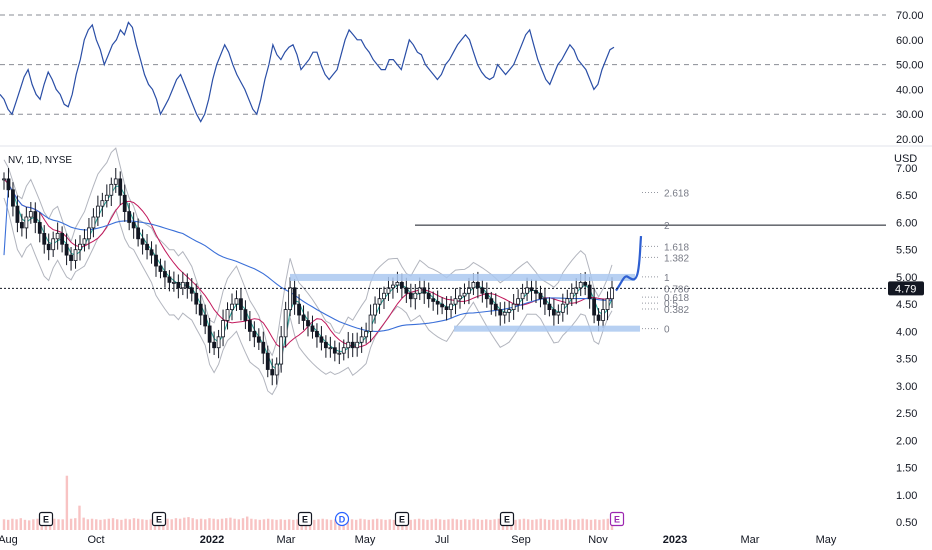 Image resolution: width=932 pixels, height=550 pixels. What do you see at coordinates (906, 469) in the screenshot?
I see `price-tick-label: 1.50` at bounding box center [906, 469].